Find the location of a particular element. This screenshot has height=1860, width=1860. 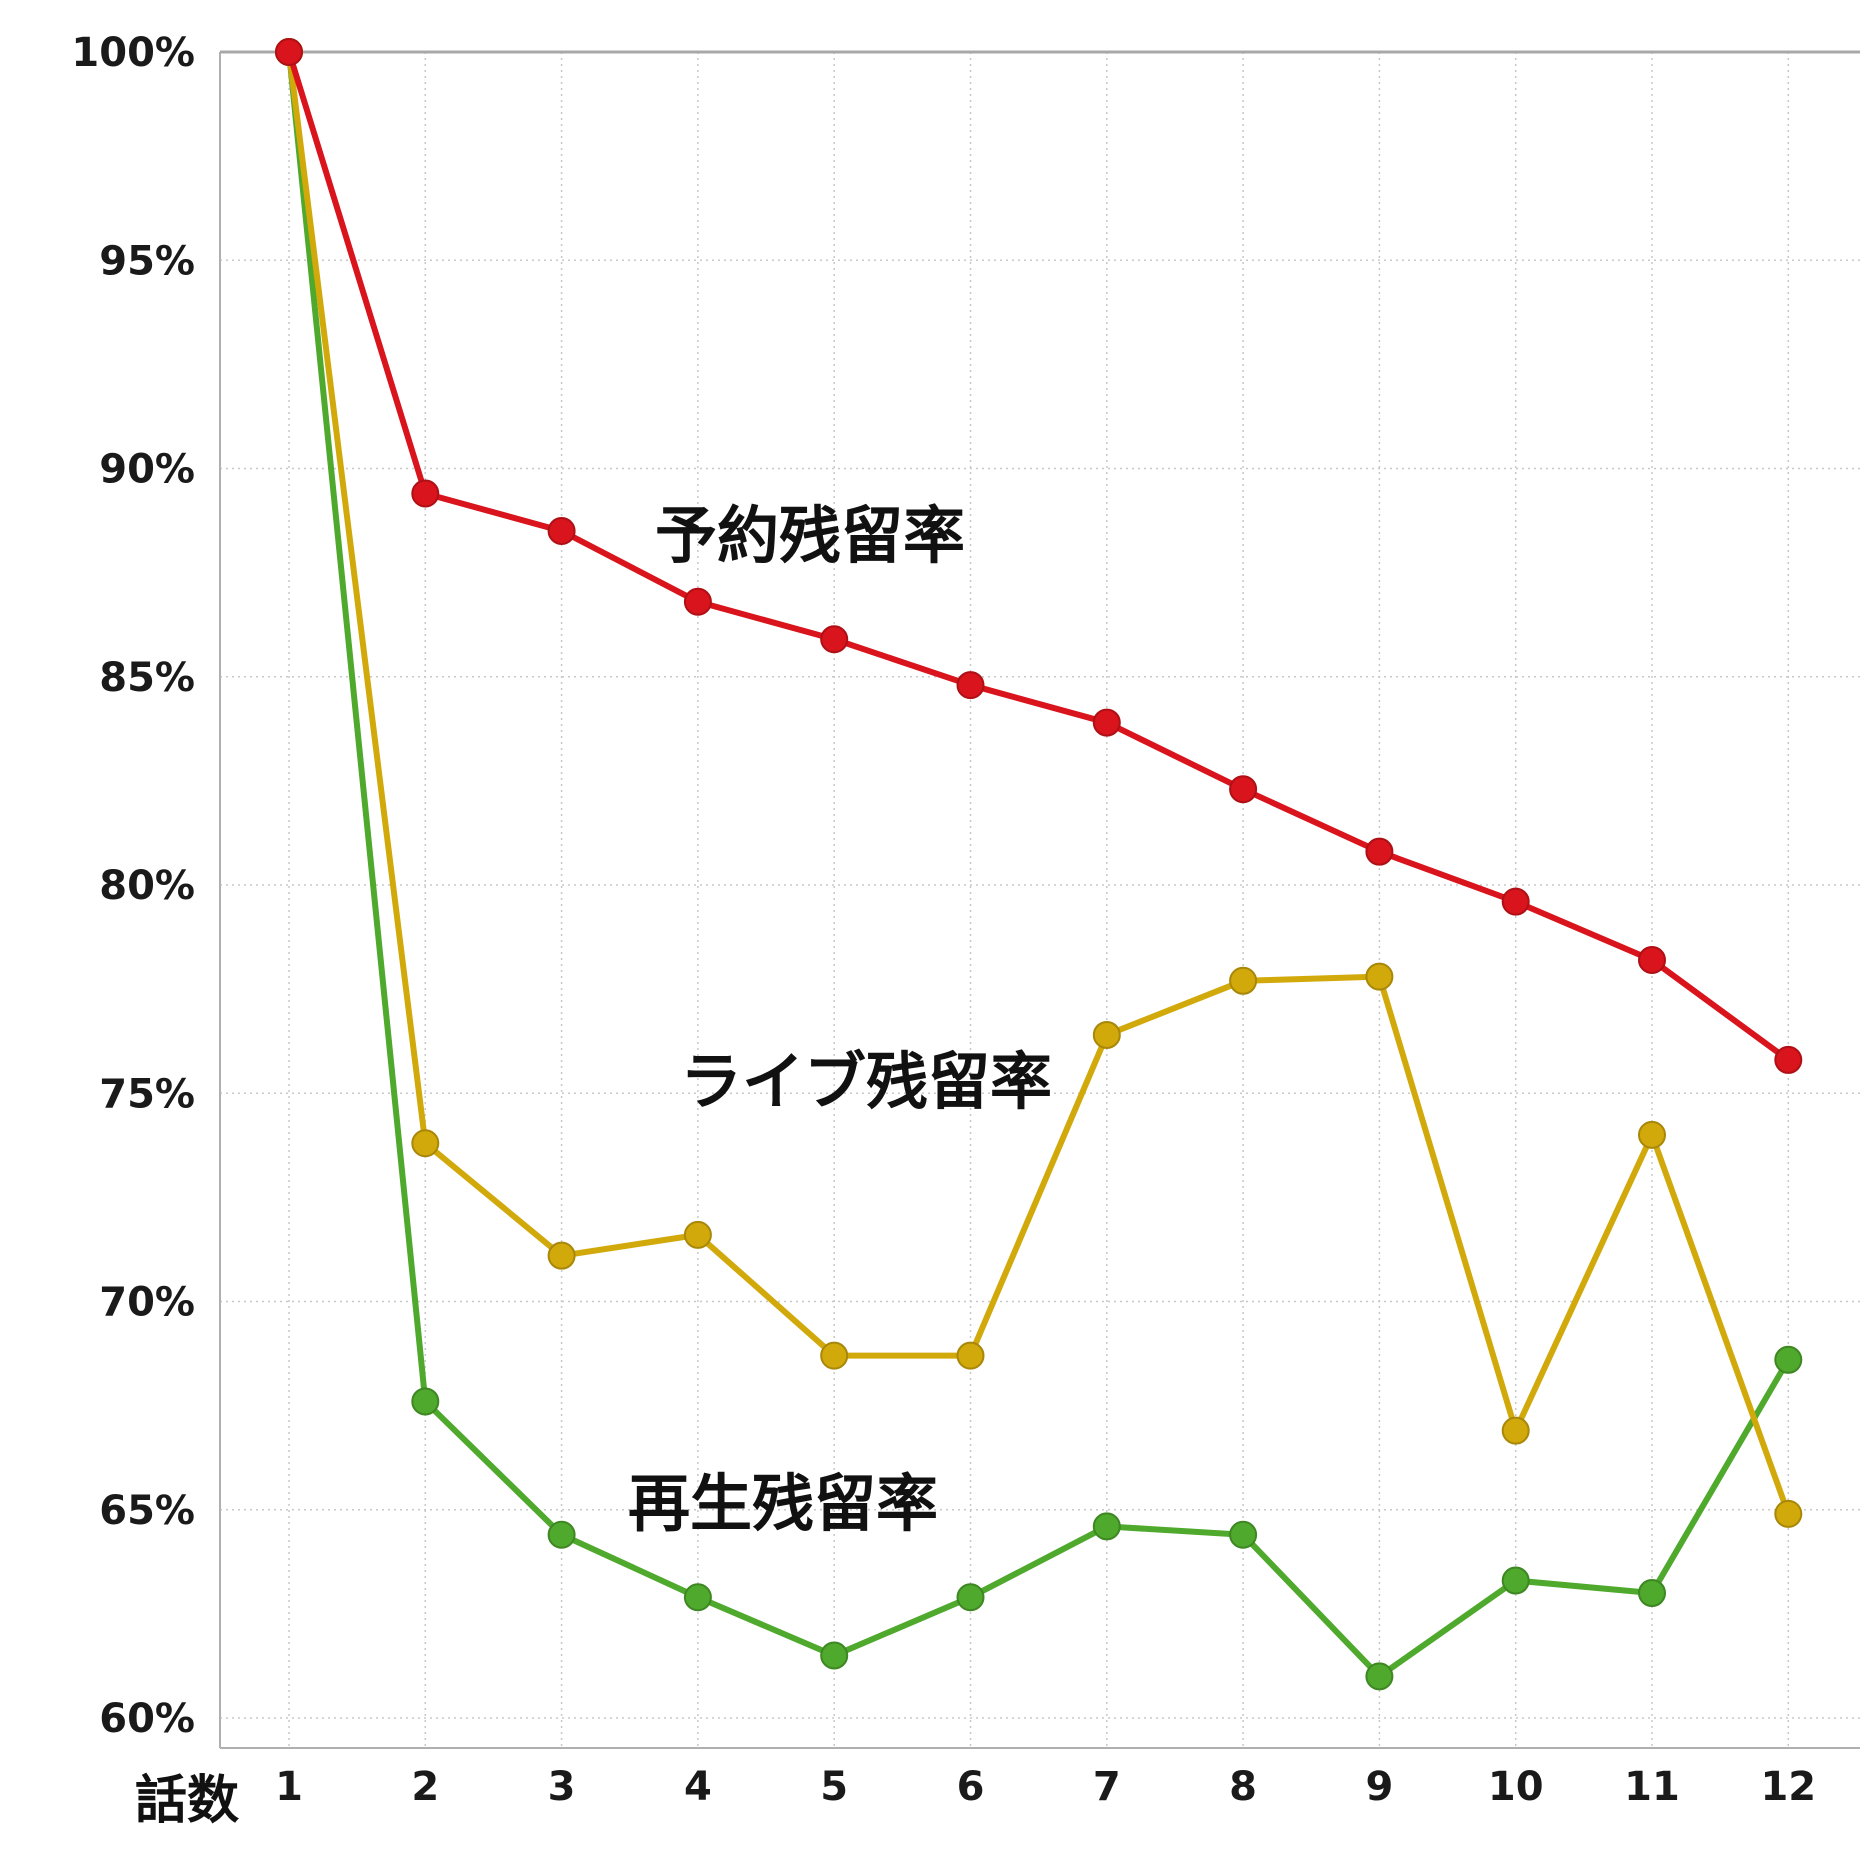

x-tick-label: 10 is located at coordinates (1516, 1787).